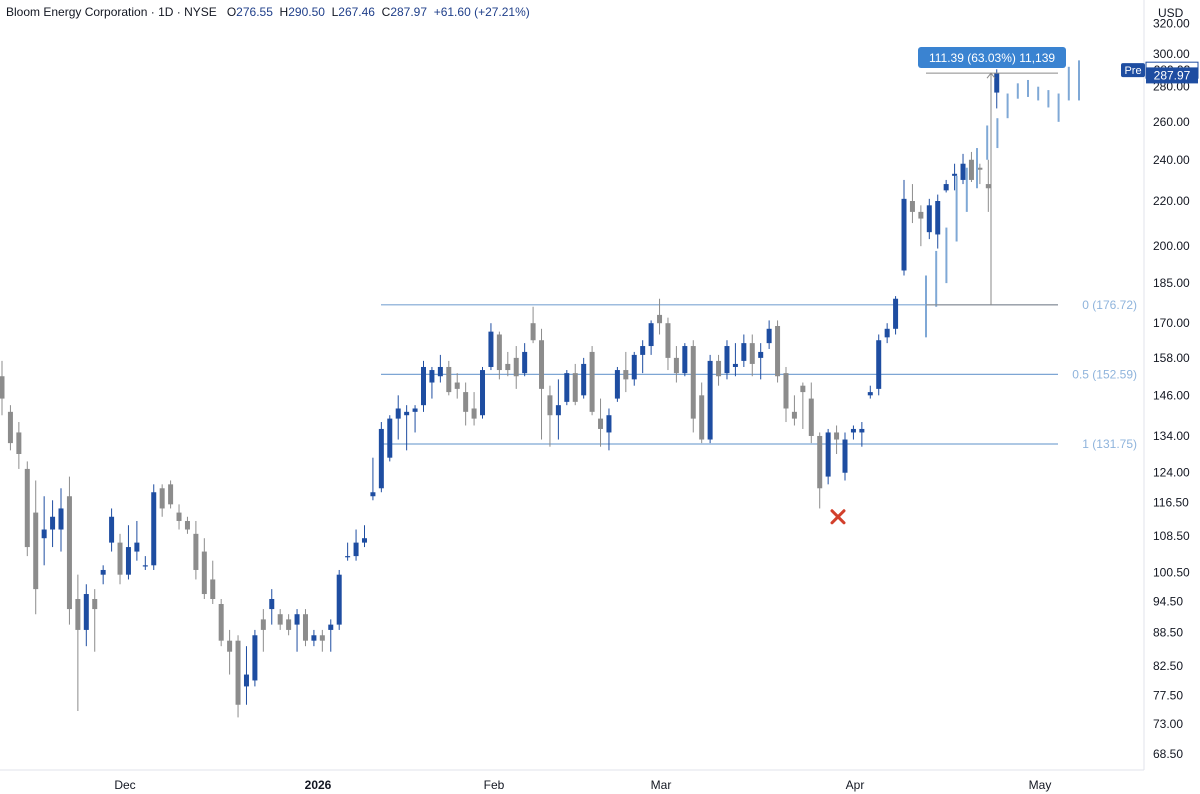  I want to click on price-tick-label: 134.00, so click(1171, 436).